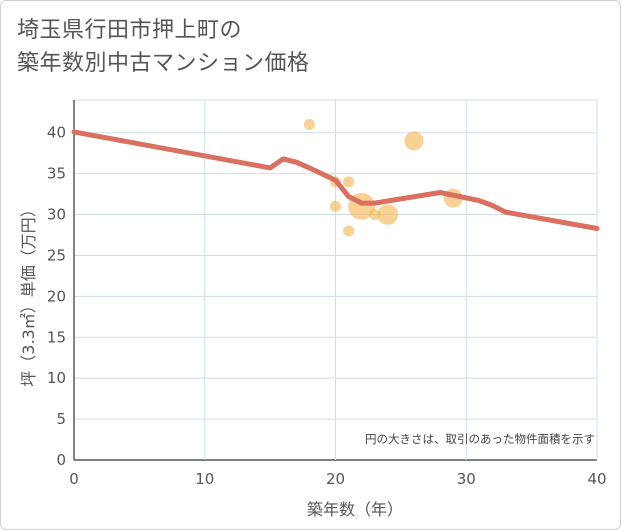 Image resolution: width=621 pixels, height=530 pixels. What do you see at coordinates (480, 439) in the screenshot?
I see `bubble-size-note: 円の大きさは、取引のあった物件面積を示す` at bounding box center [480, 439].